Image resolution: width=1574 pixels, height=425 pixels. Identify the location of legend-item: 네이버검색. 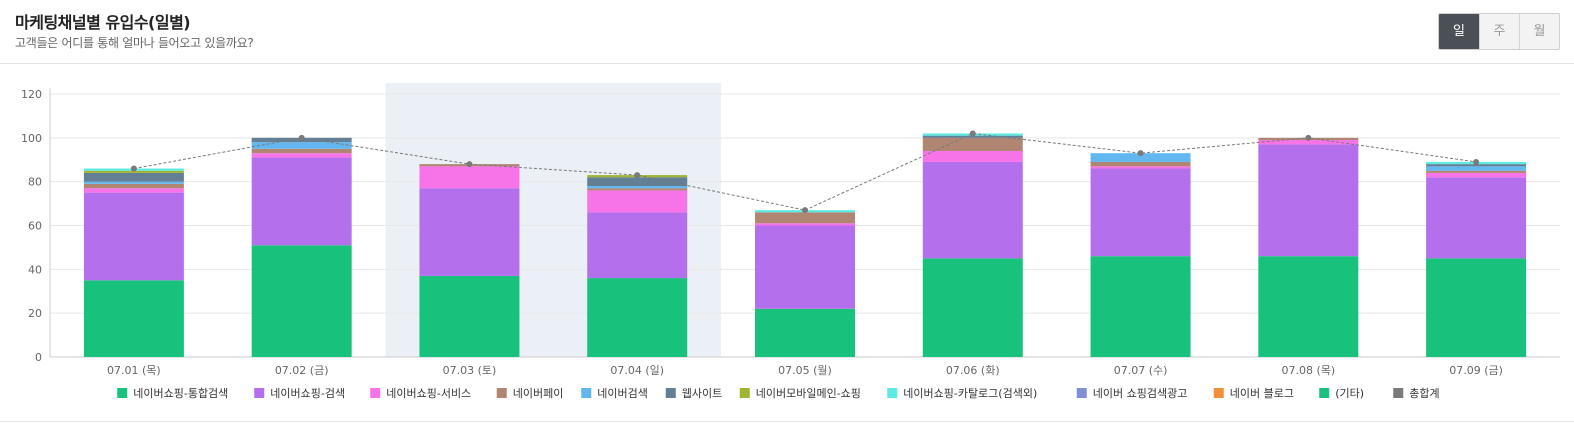
(622, 393).